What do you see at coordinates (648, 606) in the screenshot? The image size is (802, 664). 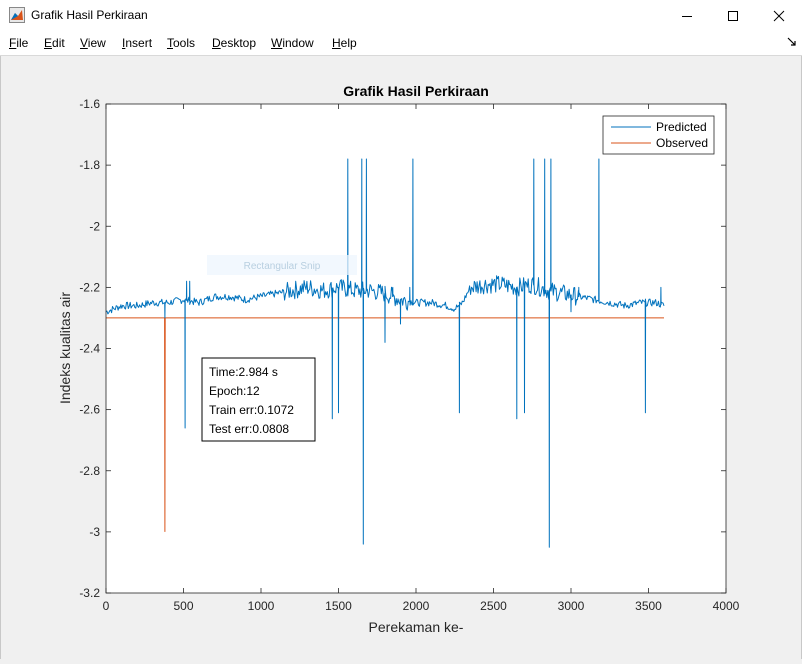 I see `x-tick-label: 3500` at bounding box center [648, 606].